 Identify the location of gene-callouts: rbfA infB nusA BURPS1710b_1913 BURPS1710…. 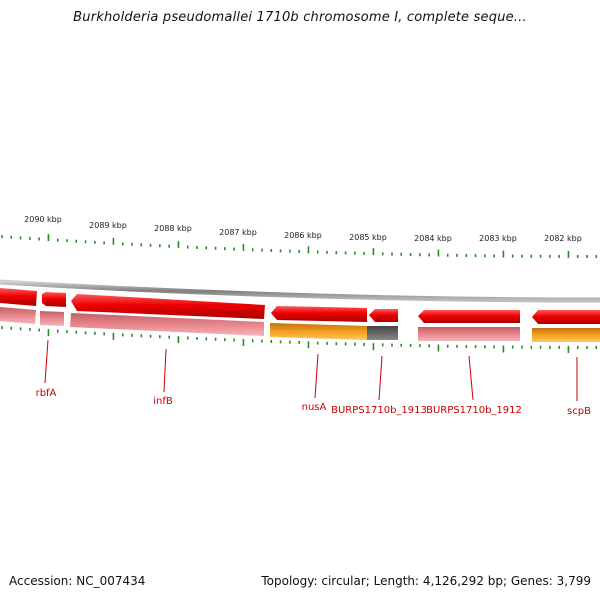
(313, 378).